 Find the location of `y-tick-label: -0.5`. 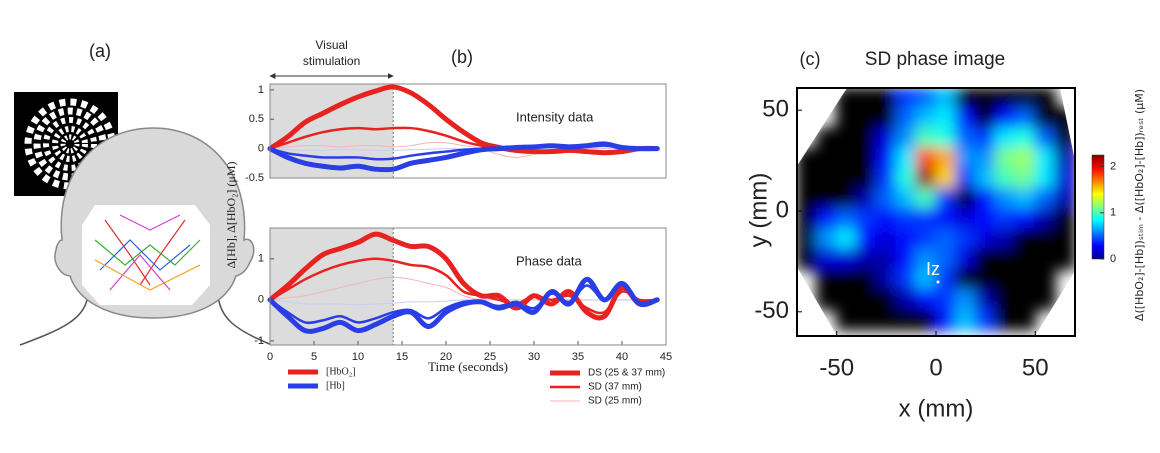

y-tick-label: -0.5 is located at coordinates (254, 178).